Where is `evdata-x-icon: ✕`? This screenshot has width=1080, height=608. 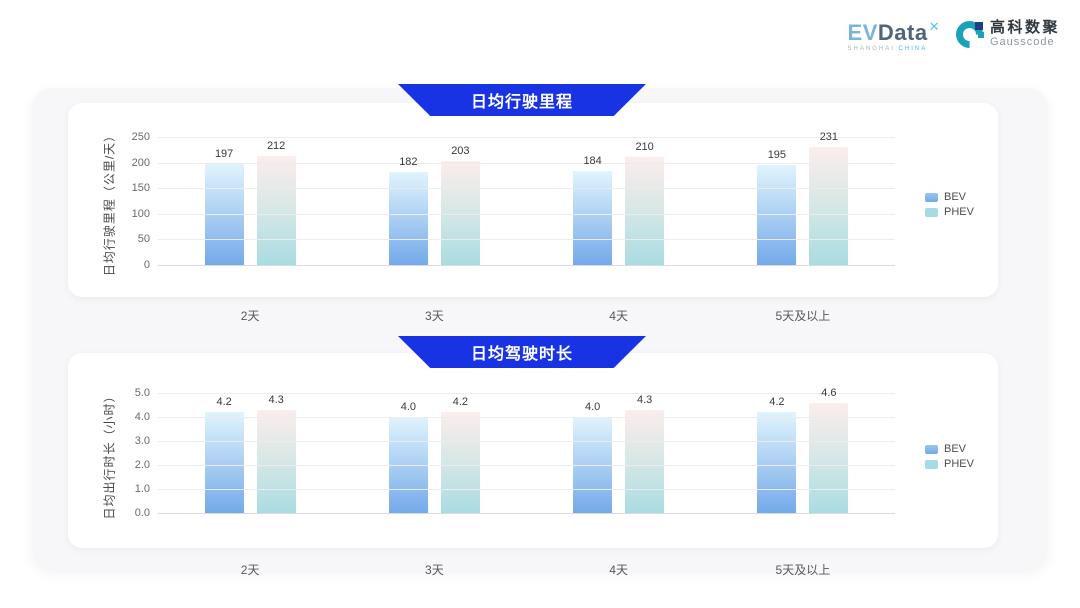
evdata-x-icon: ✕ is located at coordinates (934, 26).